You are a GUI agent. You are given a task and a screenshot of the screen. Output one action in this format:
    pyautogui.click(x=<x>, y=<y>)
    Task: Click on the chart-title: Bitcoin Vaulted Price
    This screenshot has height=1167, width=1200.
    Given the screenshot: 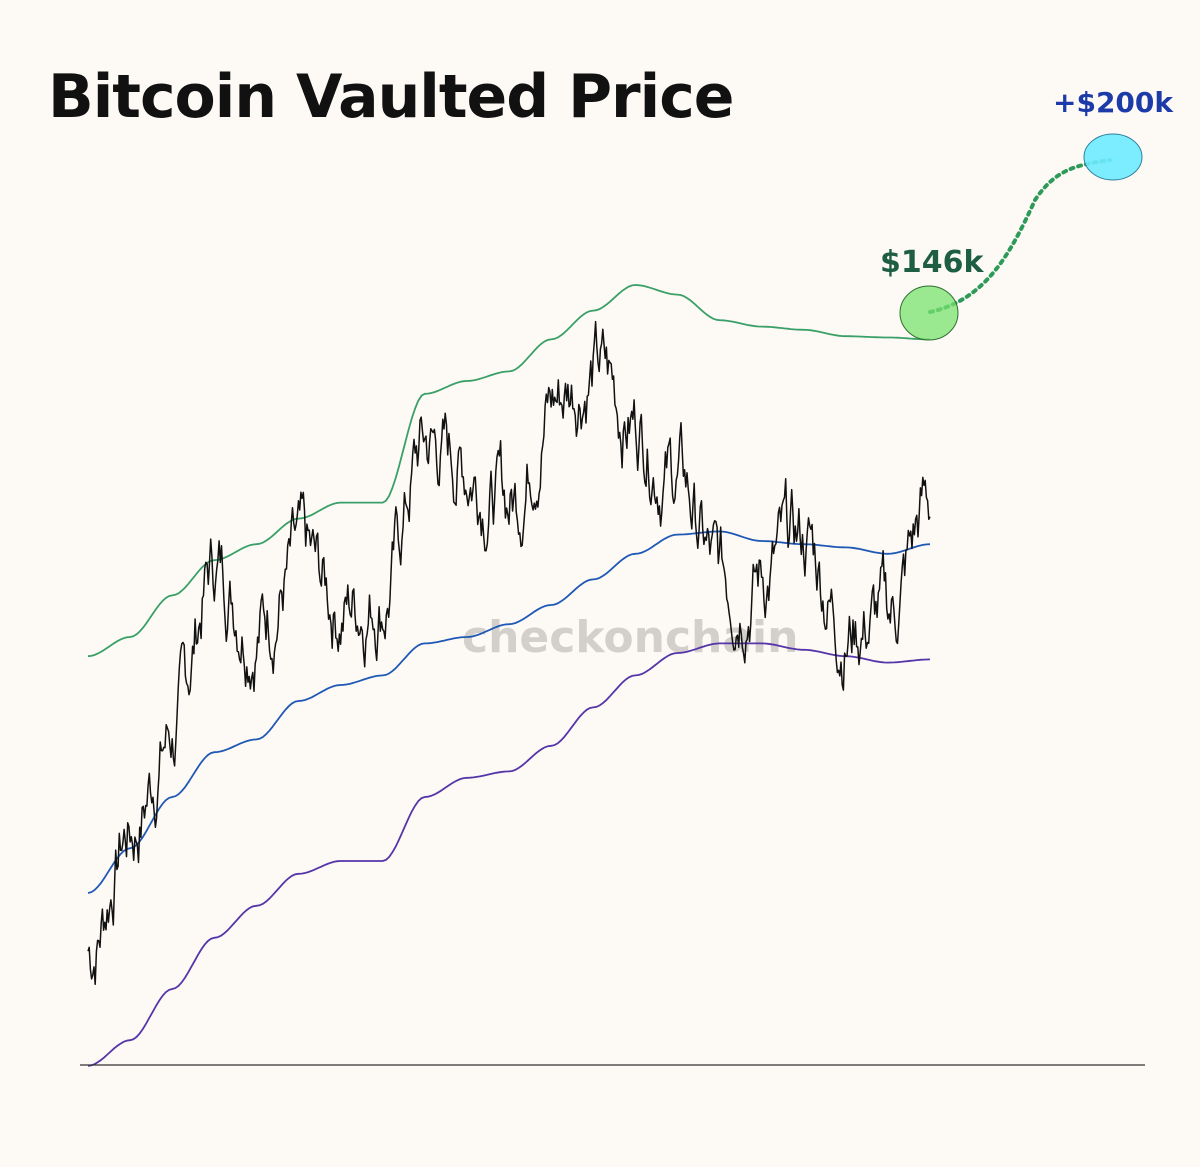 What is the action you would take?
    pyautogui.click(x=391, y=97)
    